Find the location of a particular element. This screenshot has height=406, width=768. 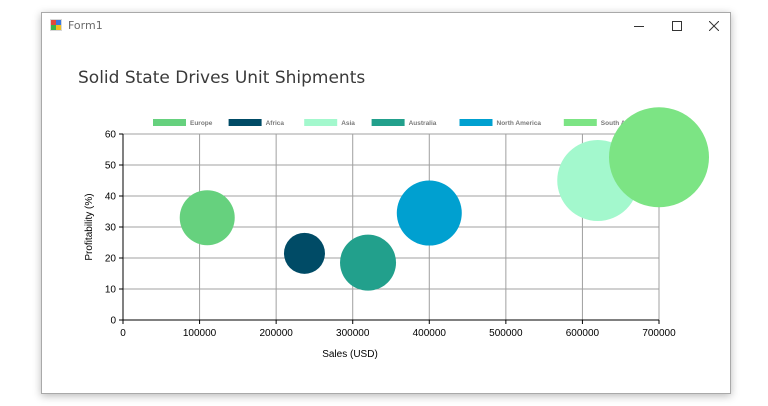

legend-item: Asia is located at coordinates (329, 123).